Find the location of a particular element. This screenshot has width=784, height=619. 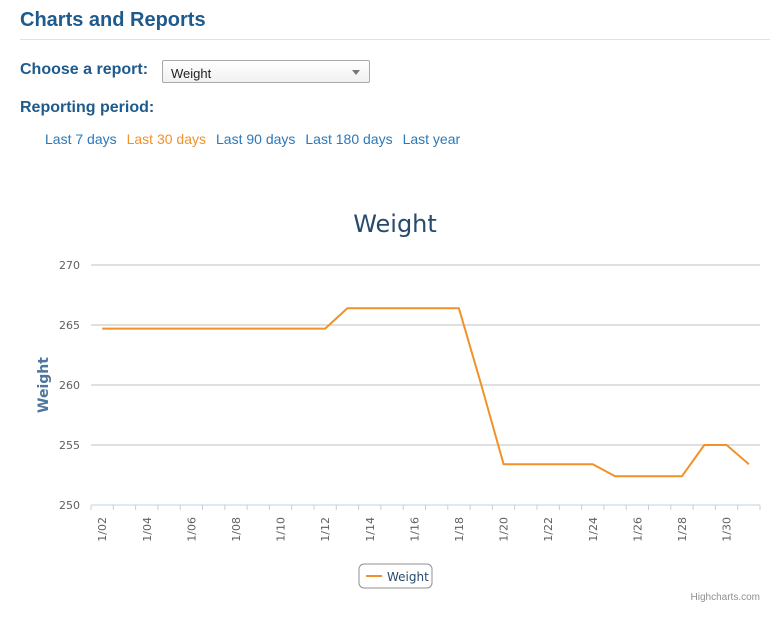

x-tick-label: 1/14 is located at coordinates (370, 529).